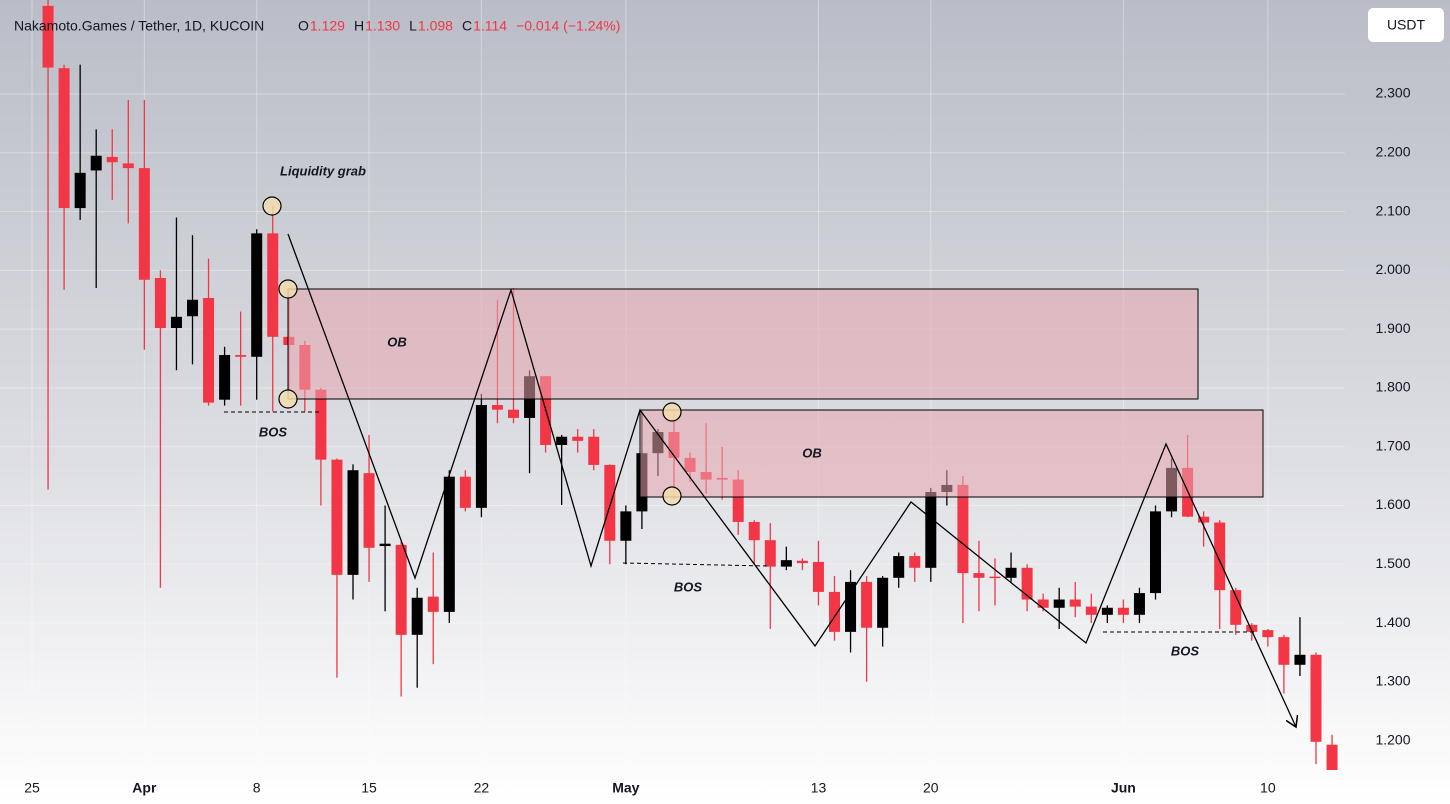  What do you see at coordinates (32, 788) in the screenshot?
I see `x-tick-label: 25` at bounding box center [32, 788].